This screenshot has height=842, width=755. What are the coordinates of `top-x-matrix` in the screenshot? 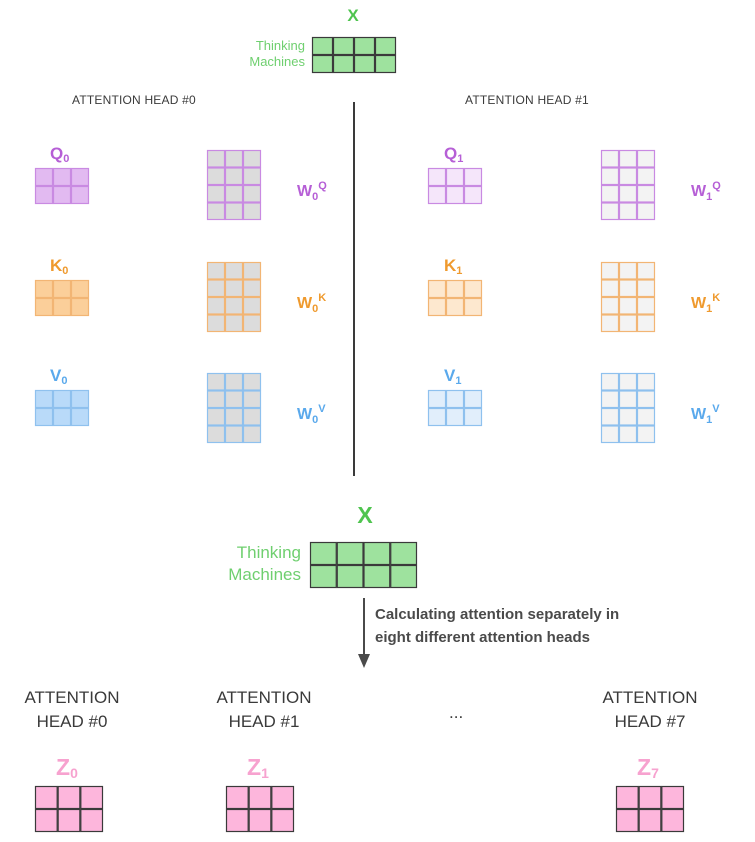 It's located at (354, 55).